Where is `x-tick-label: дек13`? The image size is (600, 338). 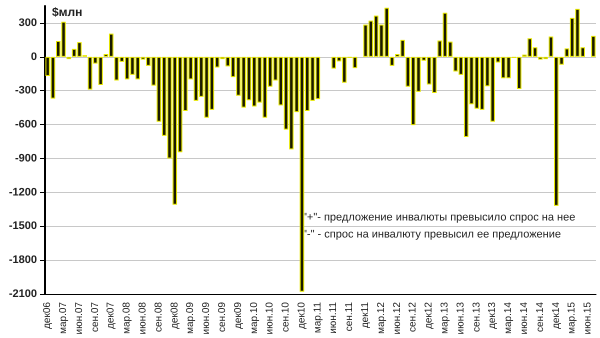 x-tick-label: дек13 is located at coordinates (492, 315).